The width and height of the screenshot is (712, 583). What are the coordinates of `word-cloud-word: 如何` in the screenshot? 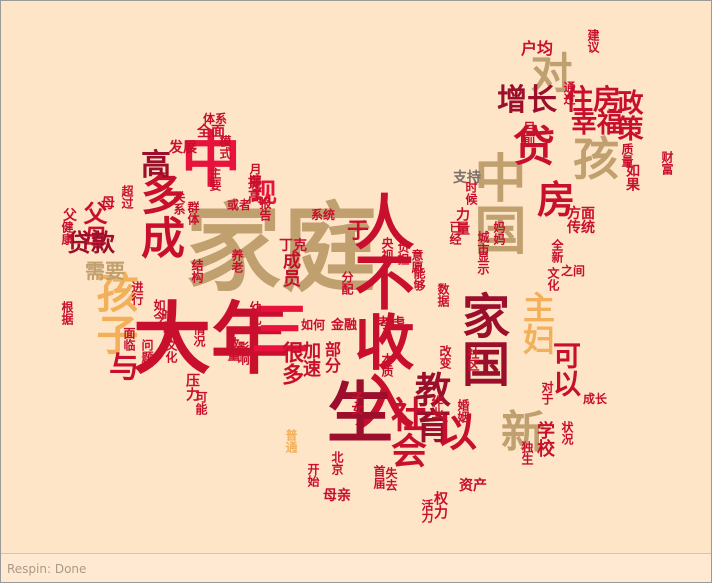 It's located at (313, 325).